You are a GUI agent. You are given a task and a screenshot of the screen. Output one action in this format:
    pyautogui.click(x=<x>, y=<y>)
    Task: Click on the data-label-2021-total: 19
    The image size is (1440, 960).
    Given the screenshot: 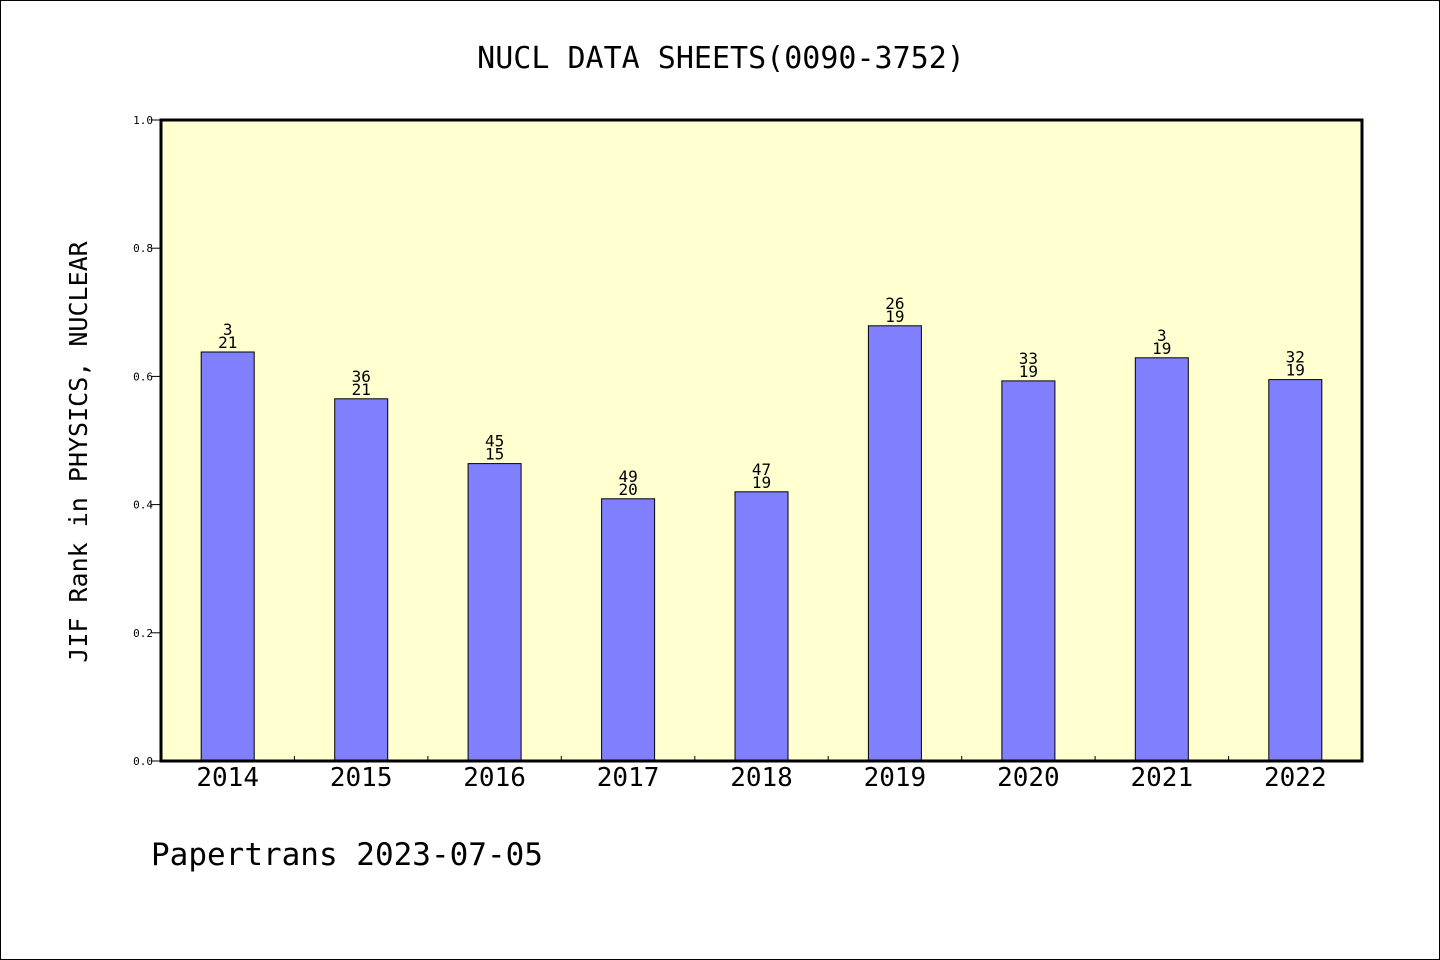 What is the action you would take?
    pyautogui.click(x=1161, y=348)
    